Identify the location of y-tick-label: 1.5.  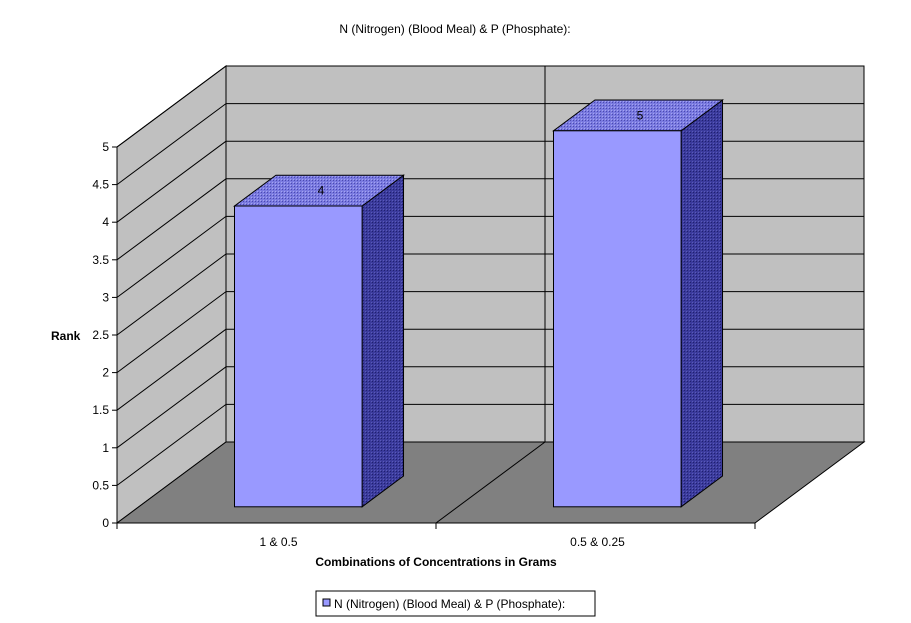
(100, 410).